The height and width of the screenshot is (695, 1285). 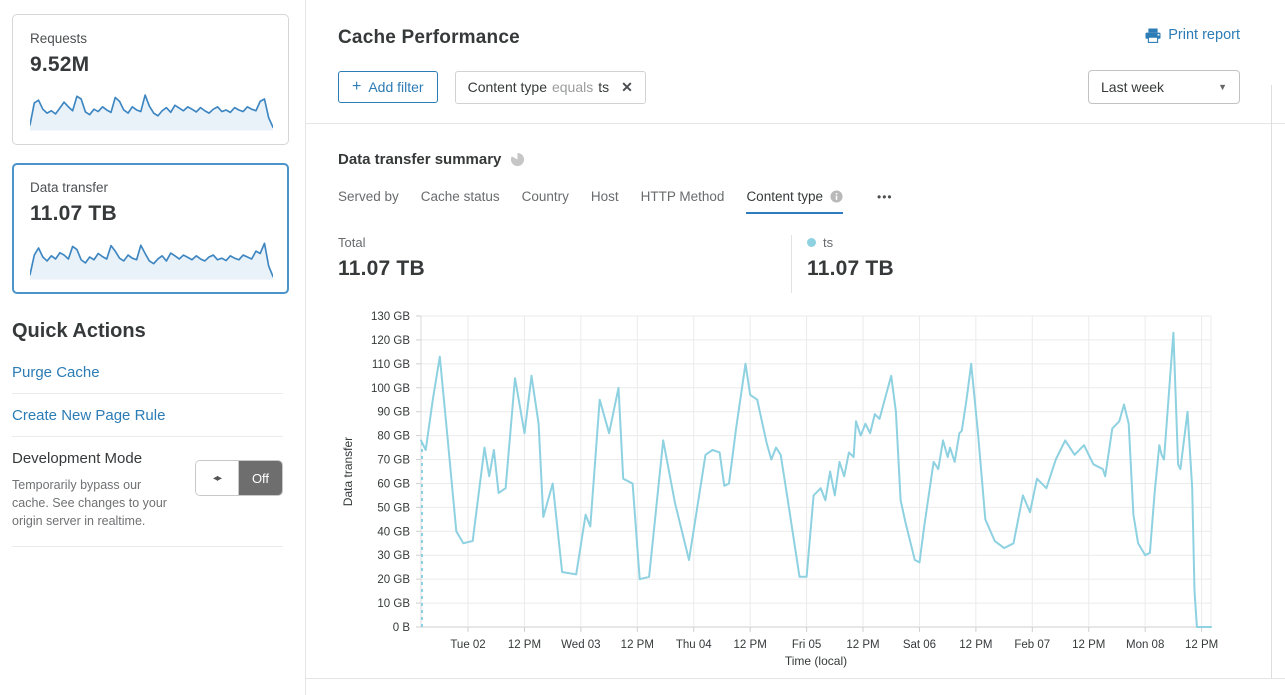 I want to click on svg-text: Time (local), so click(x=816, y=661).